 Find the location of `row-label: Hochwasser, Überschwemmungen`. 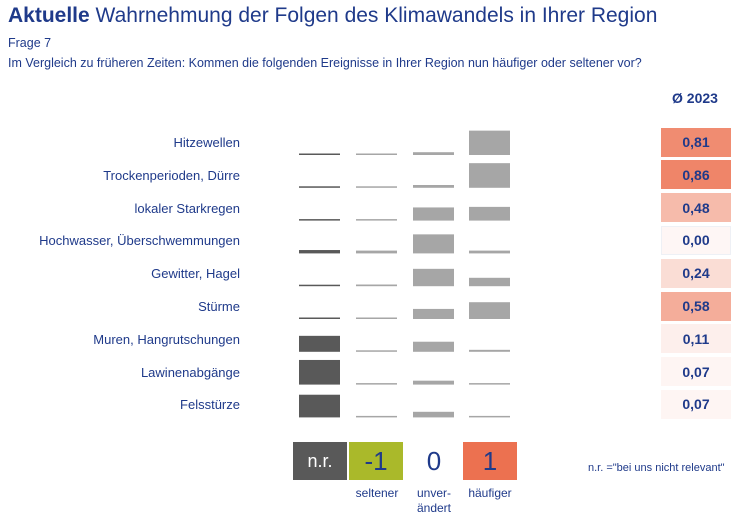

row-label: Hochwasser, Überschwemmungen is located at coordinates (139, 241).